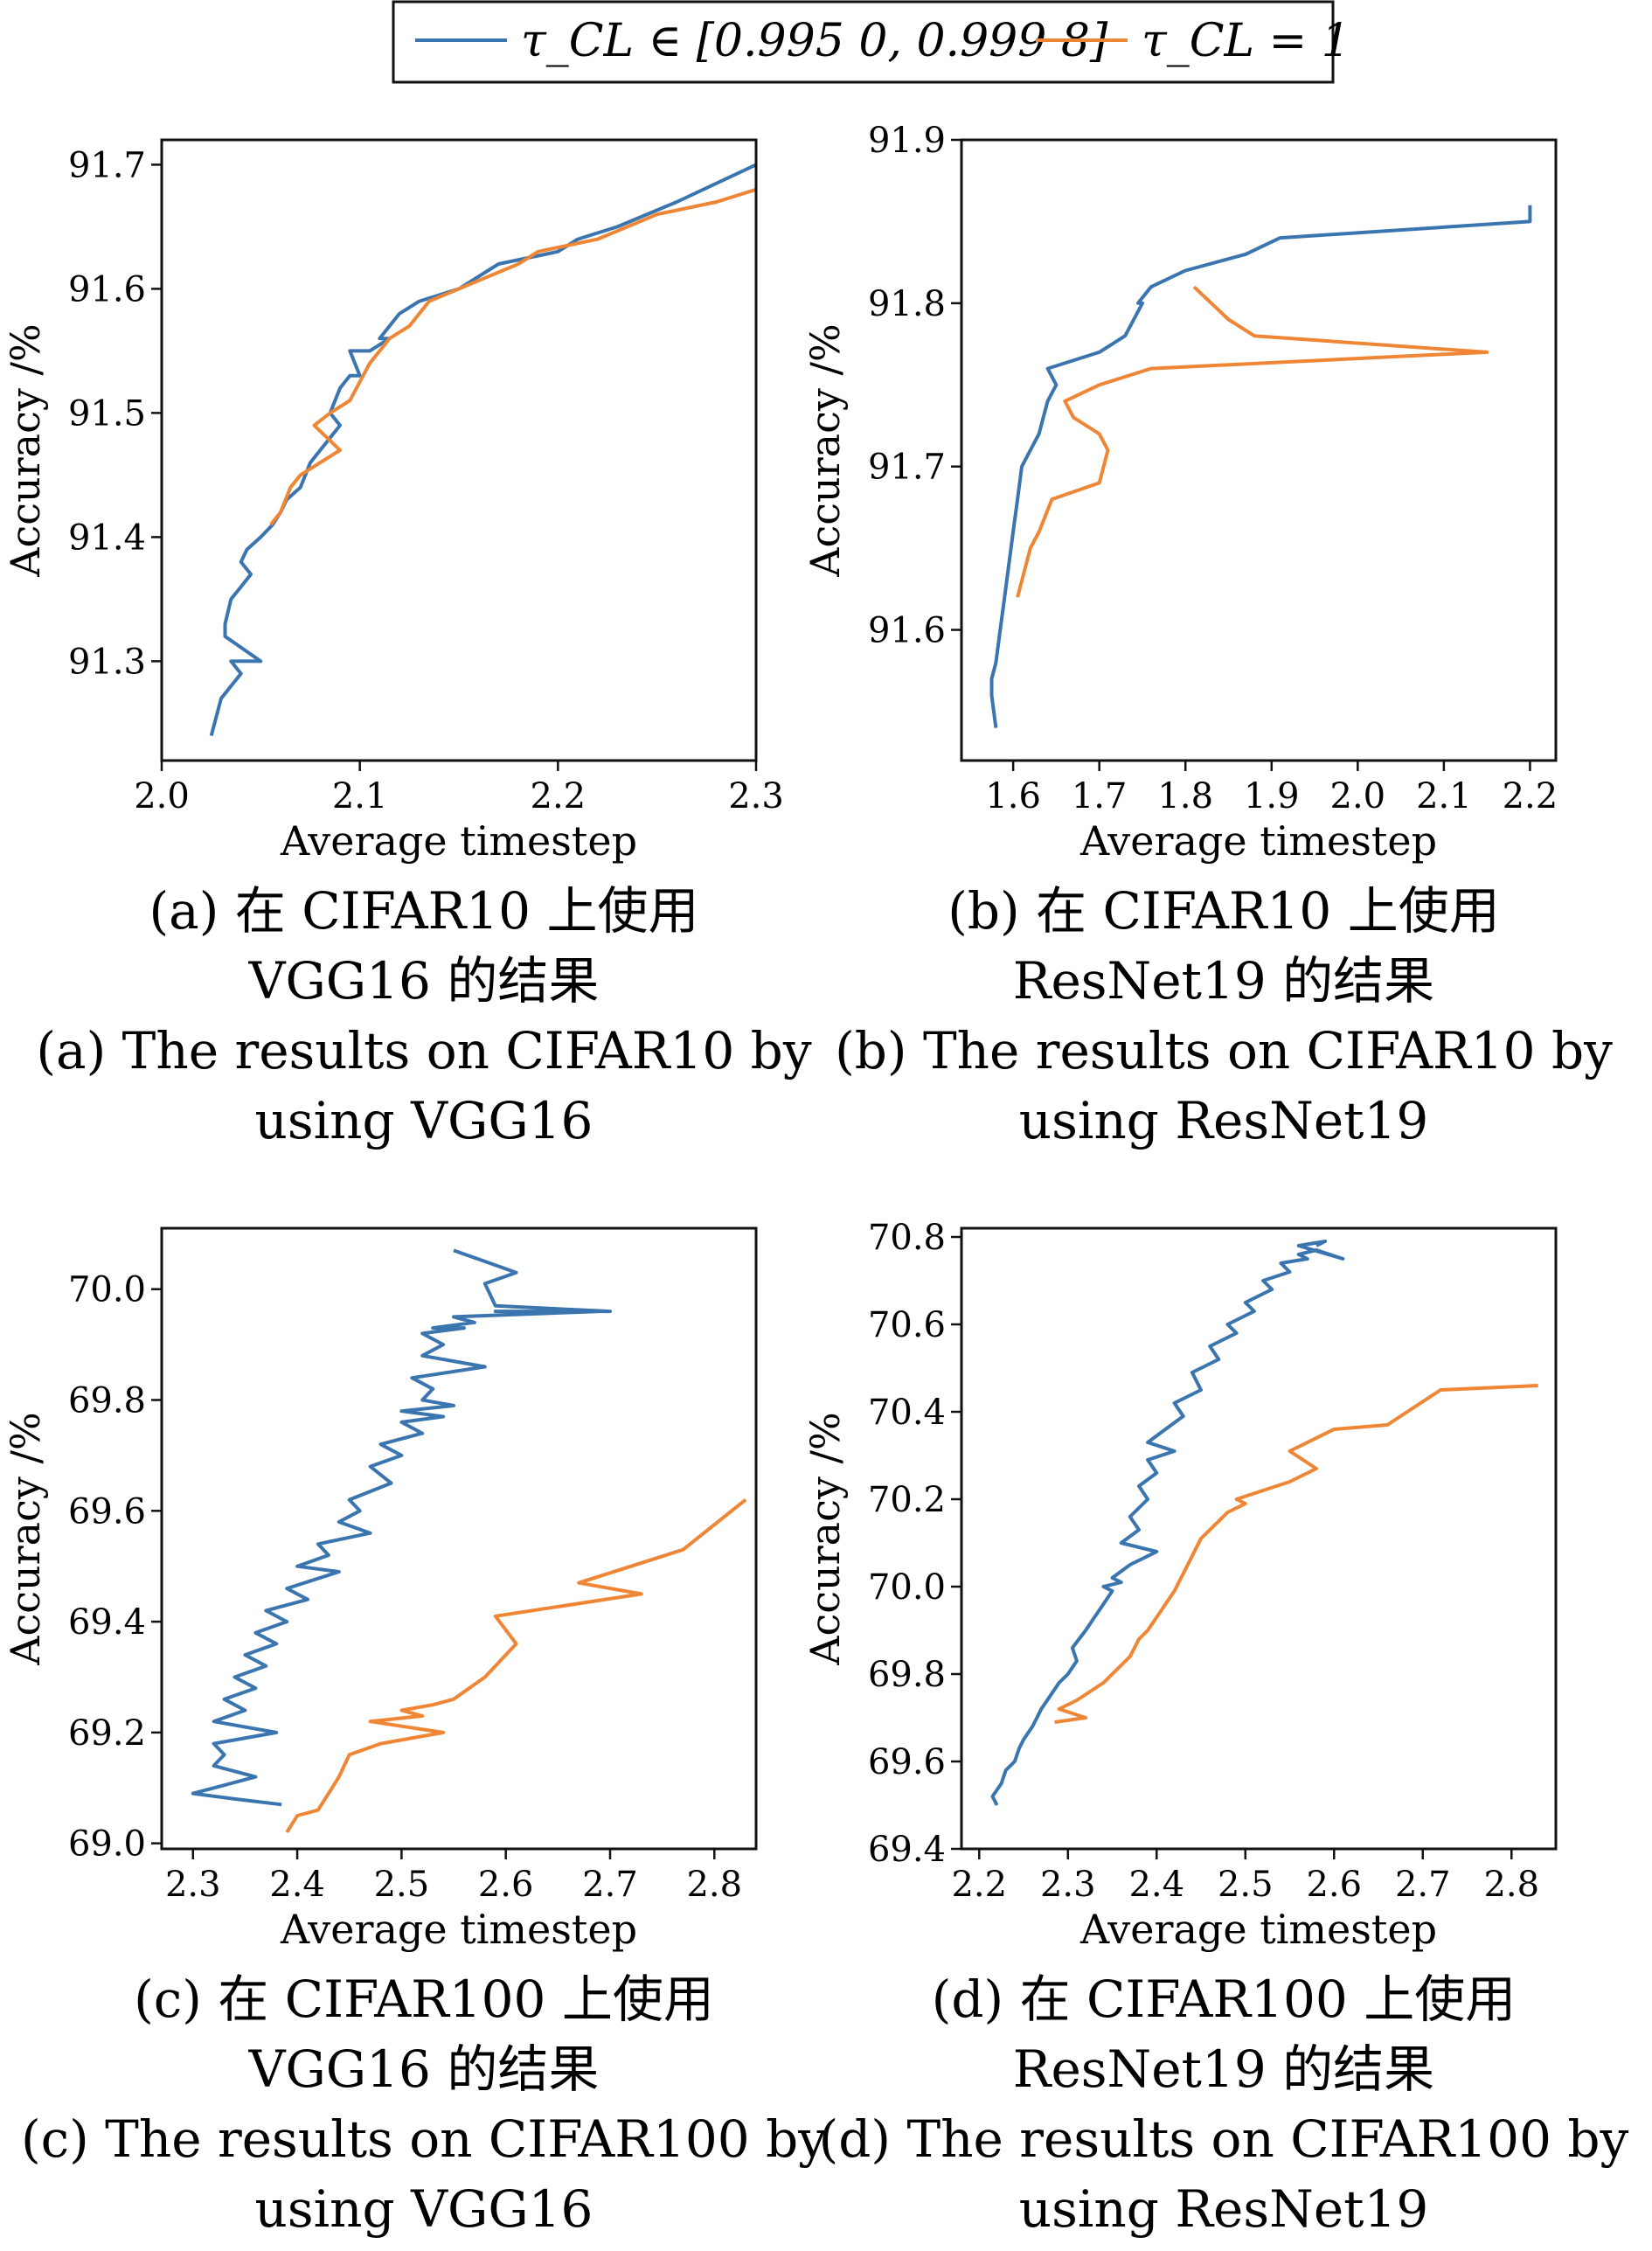  What do you see at coordinates (424, 2139) in the screenshot?
I see `caption-en-line: (c) The results on CIFAR100 by` at bounding box center [424, 2139].